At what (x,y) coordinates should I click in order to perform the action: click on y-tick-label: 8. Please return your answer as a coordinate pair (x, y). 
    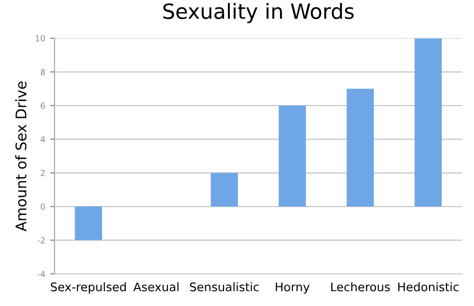
    Looking at the image, I should click on (42, 72).